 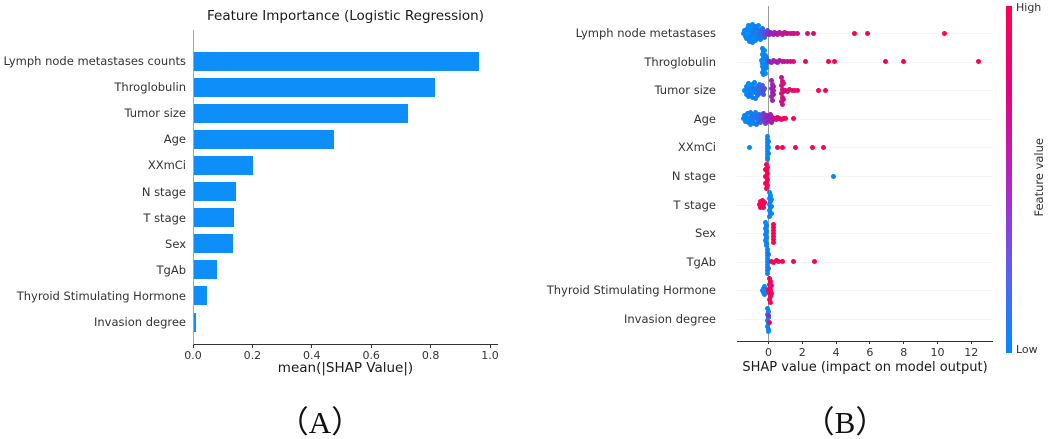 What do you see at coordinates (312, 355) in the screenshot?
I see `x-tick-label: 0.4` at bounding box center [312, 355].